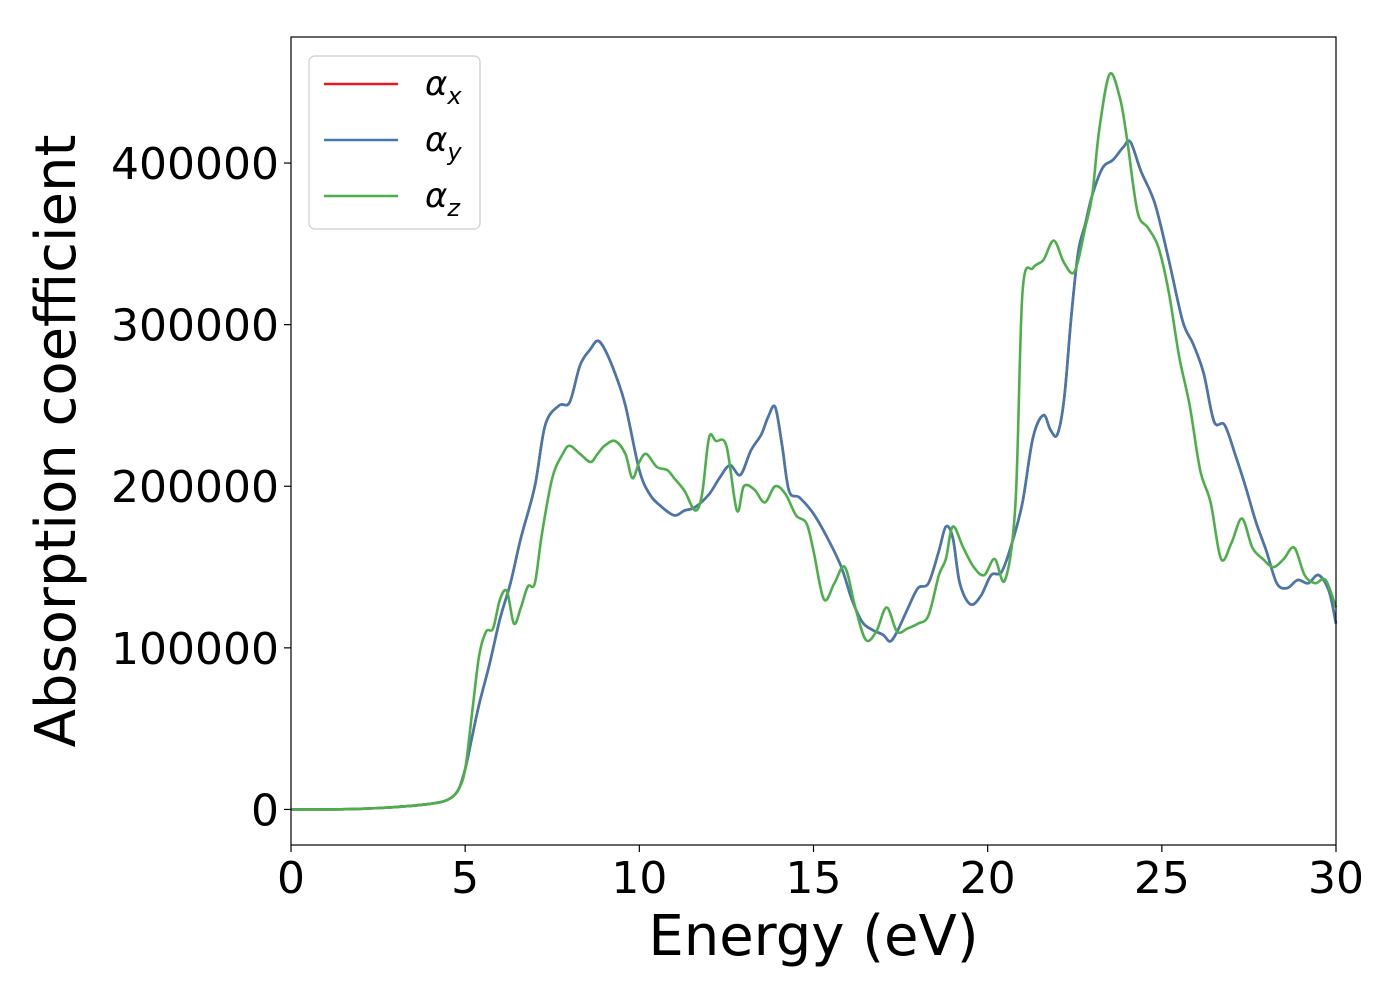 The width and height of the screenshot is (1400, 1000). I want to click on legend-subscript-z: z, so click(453, 208).